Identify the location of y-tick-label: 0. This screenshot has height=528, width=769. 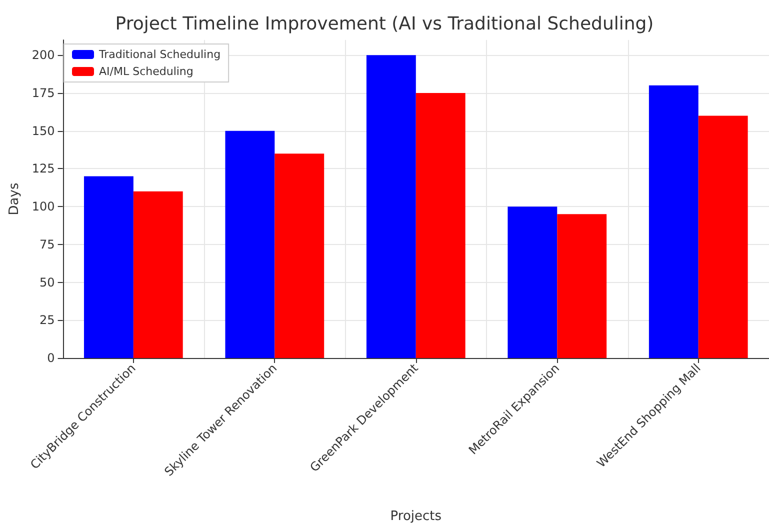
(51, 358).